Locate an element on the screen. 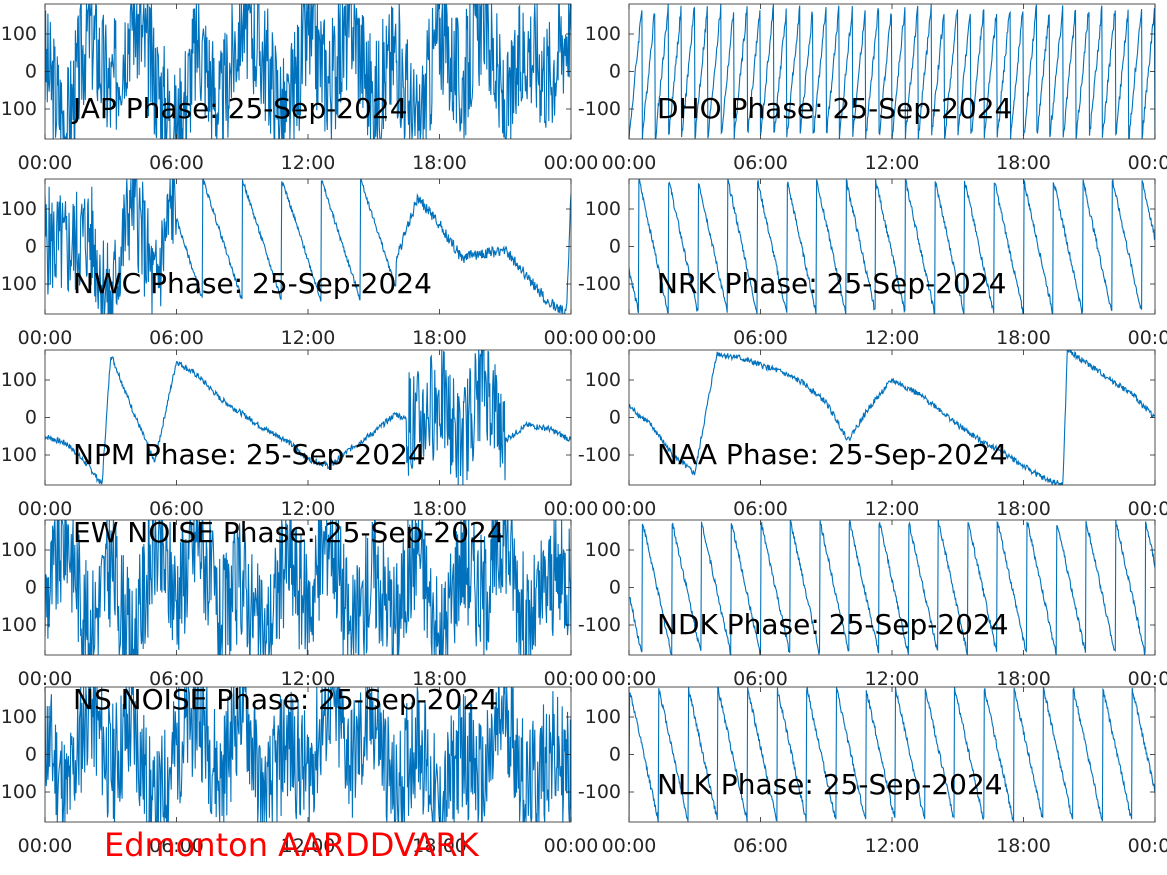  axes-box is located at coordinates (892, 754).